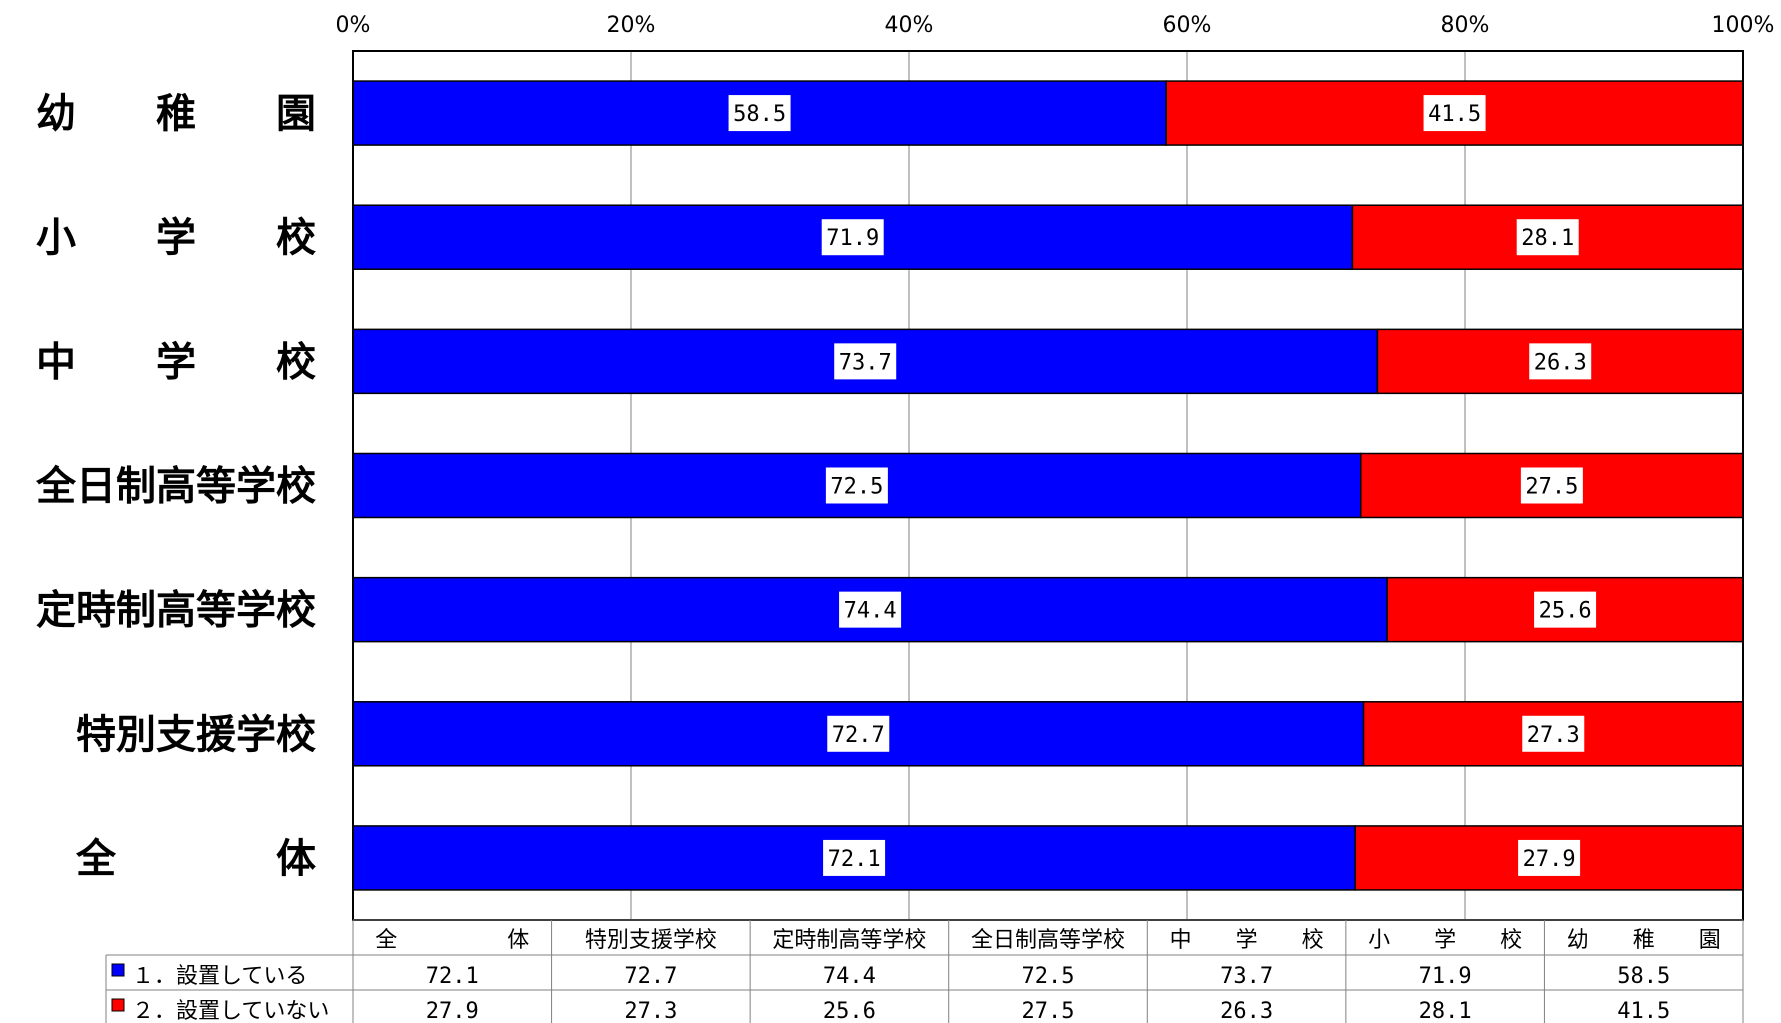 This screenshot has height=1023, width=1781. I want to click on category-label: 全日制高等学校, so click(175, 487).